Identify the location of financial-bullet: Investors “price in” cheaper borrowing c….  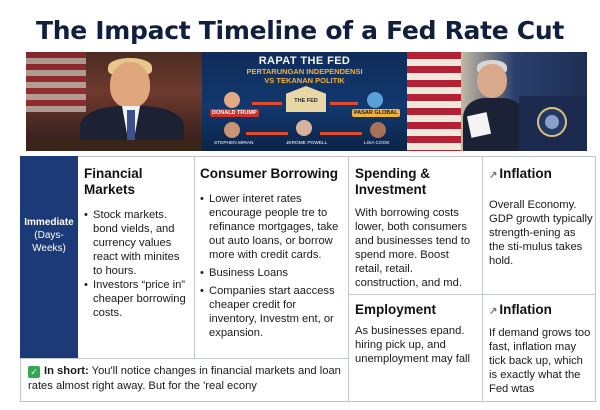
(137, 299).